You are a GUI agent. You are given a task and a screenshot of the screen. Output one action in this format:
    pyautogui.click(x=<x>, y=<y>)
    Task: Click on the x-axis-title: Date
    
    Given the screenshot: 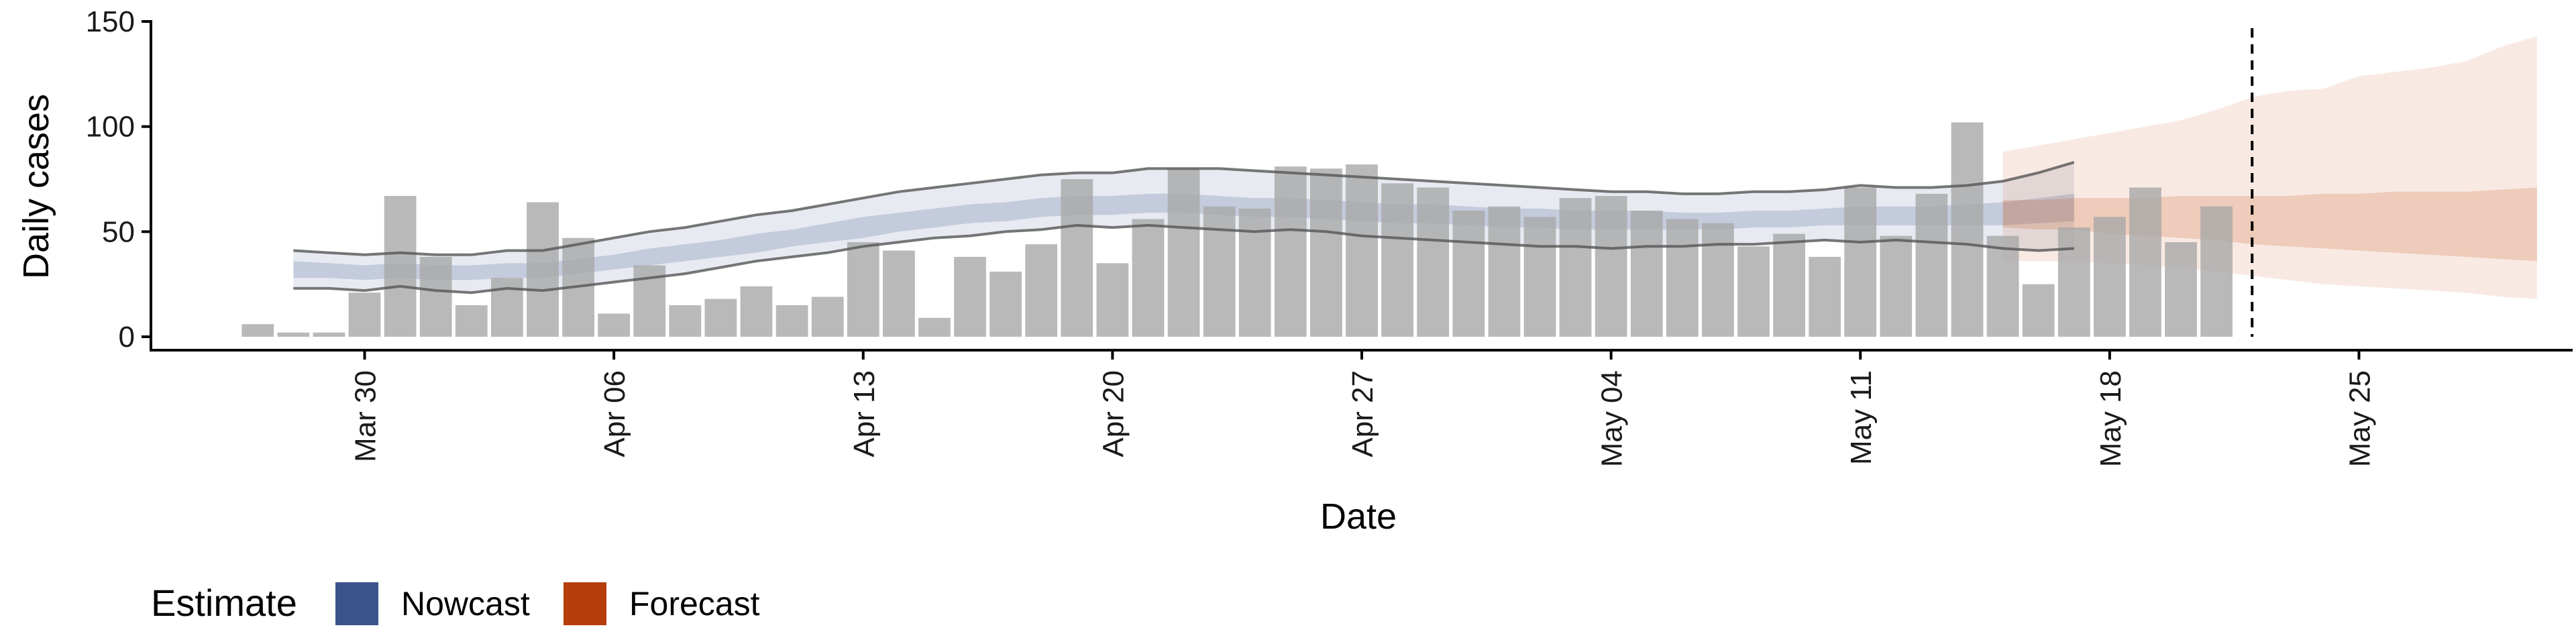 What is the action you would take?
    pyautogui.click(x=1358, y=516)
    